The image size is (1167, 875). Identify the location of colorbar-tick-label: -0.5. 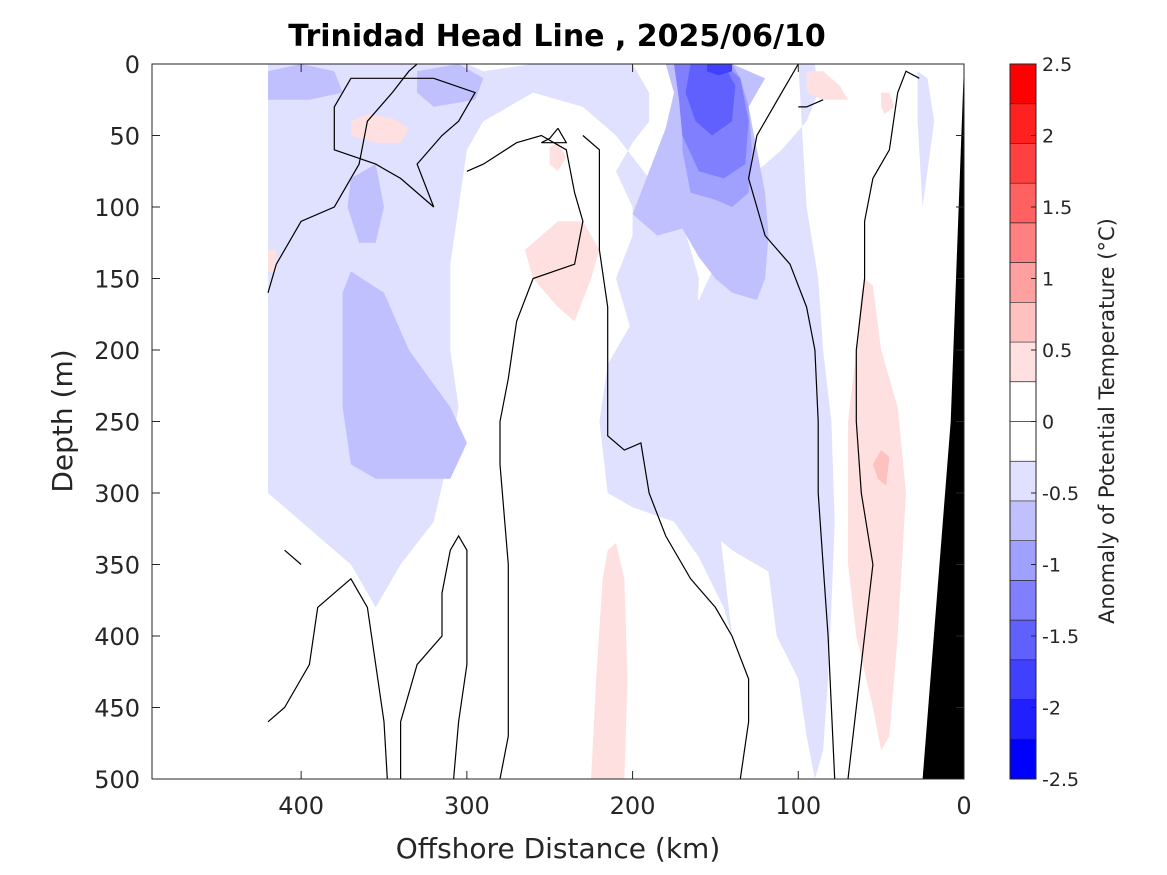
(1060, 494).